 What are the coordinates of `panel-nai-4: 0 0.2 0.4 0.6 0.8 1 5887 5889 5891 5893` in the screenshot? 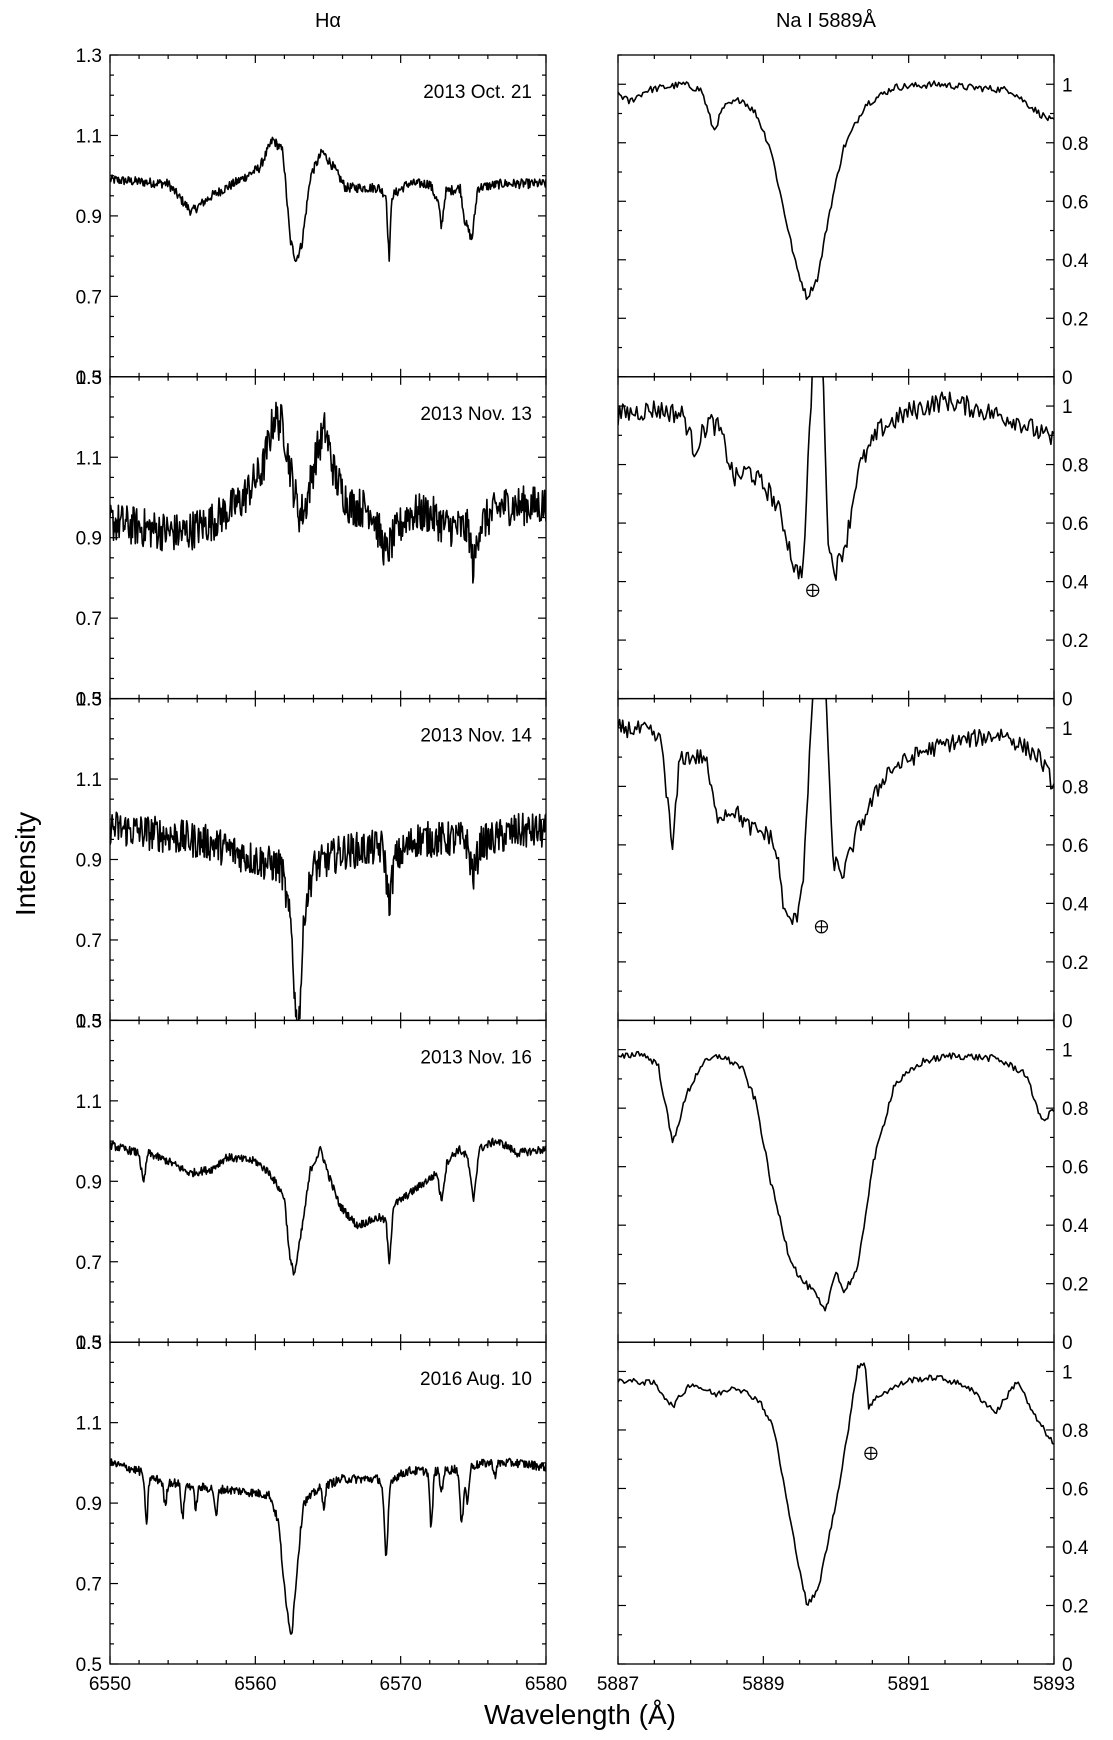 It's located at (843, 1518).